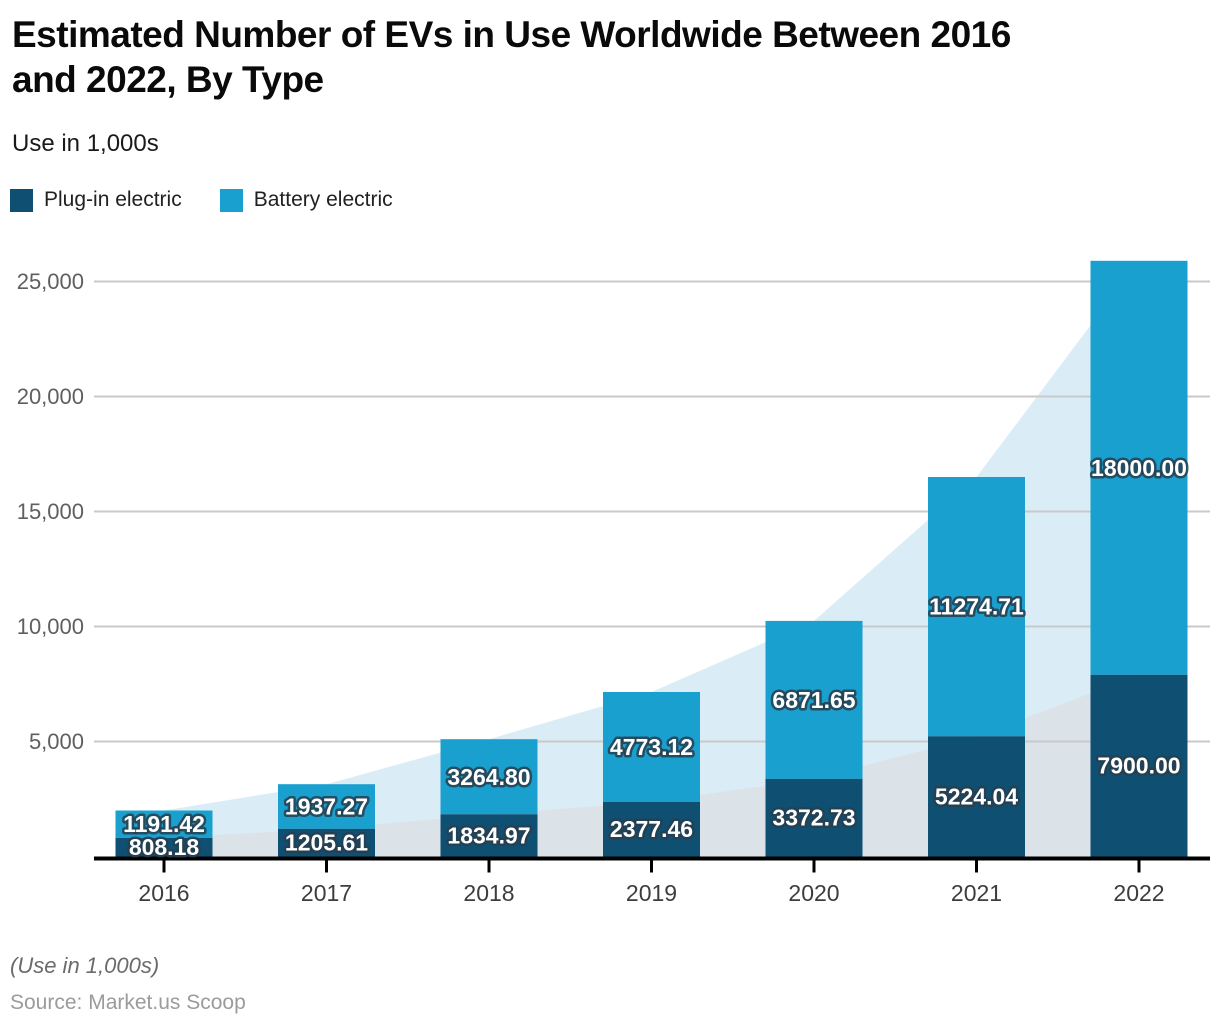 This screenshot has height=1030, width=1220. Describe the element at coordinates (326, 866) in the screenshot. I see `x-axis-tick-2017` at that location.